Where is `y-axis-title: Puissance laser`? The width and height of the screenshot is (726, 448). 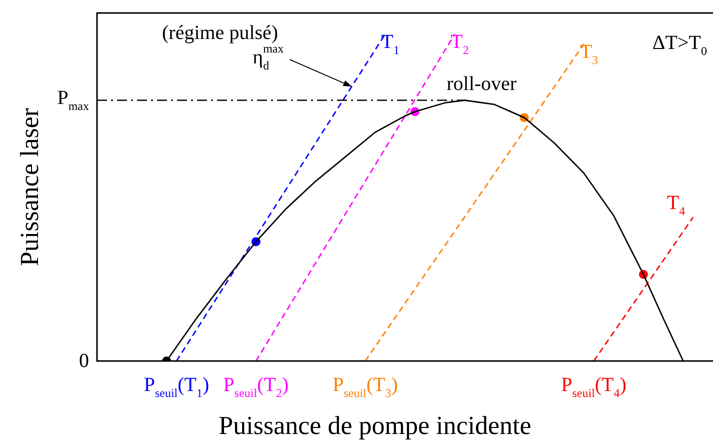 y-axis-title: Puissance laser is located at coordinates (29, 187).